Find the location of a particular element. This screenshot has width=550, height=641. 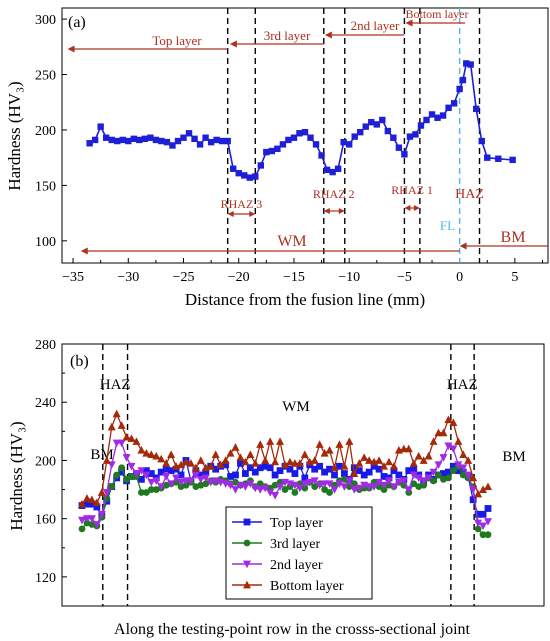

arrow-bottom-layer-head is located at coordinates (409, 23).